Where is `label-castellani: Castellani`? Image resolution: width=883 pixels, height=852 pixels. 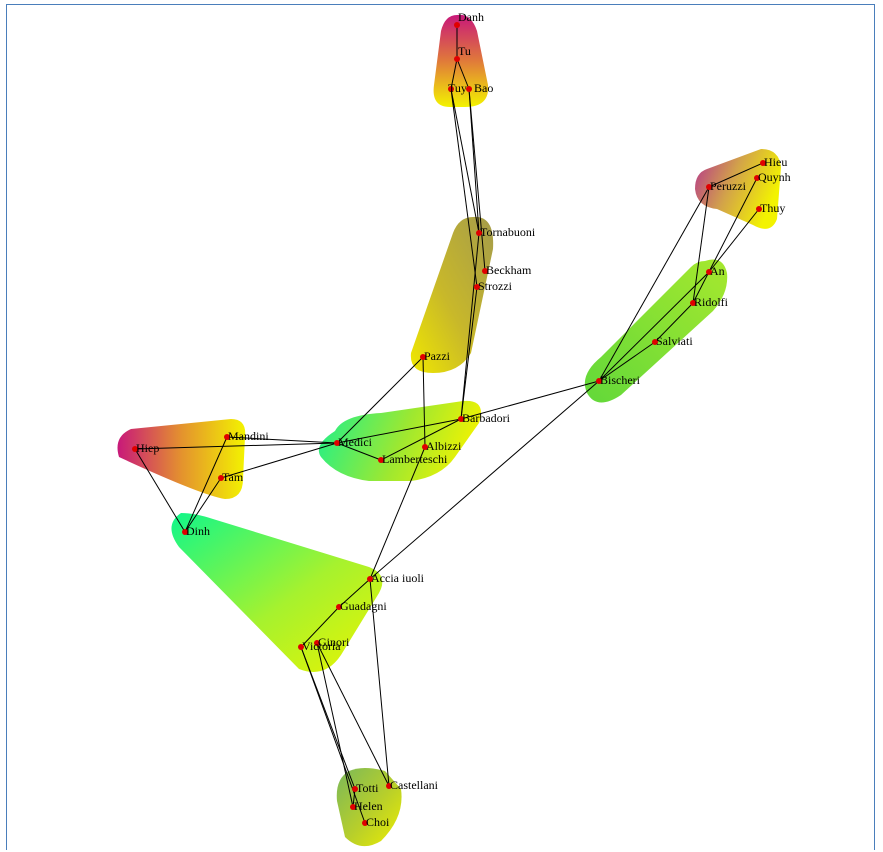
label-castellani: Castellani is located at coordinates (414, 785).